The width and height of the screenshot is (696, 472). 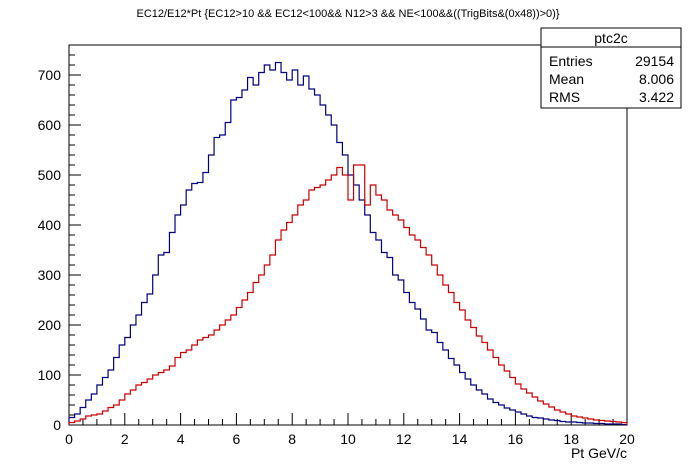 What do you see at coordinates (50, 75) in the screenshot?
I see `y-tick-label: 700` at bounding box center [50, 75].